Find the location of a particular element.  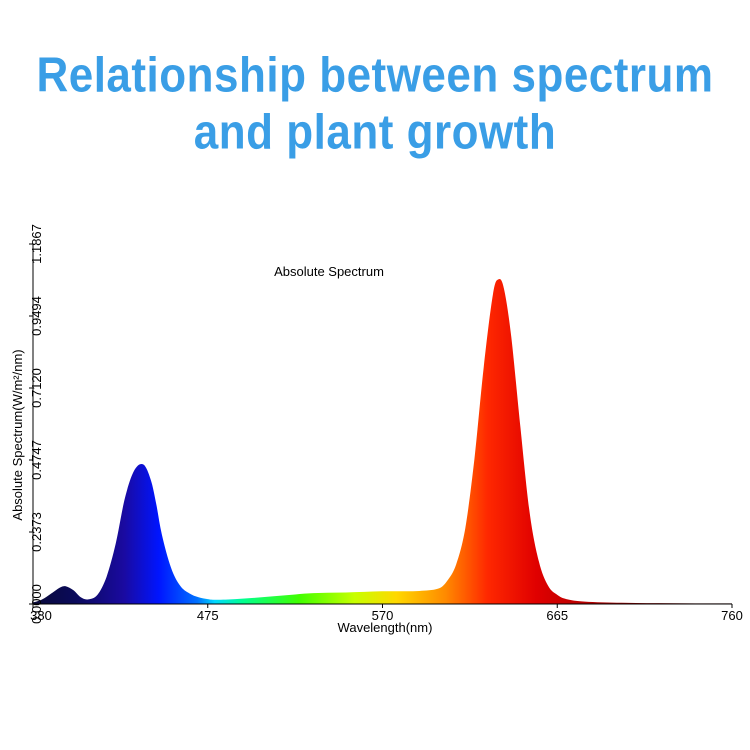

y-axis-ticks: 0.0000 0.2373 0.4747 0.7120 0.9494 1.1867 is located at coordinates (36, 424).